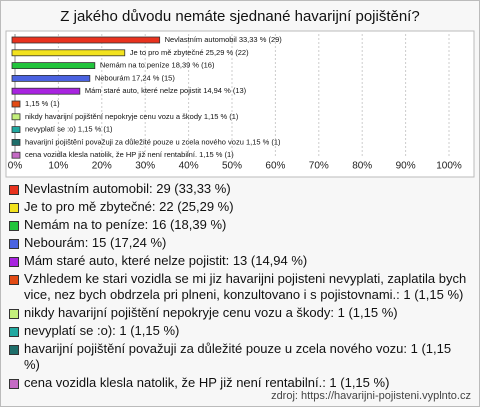 The image size is (480, 407). Describe the element at coordinates (189, 166) in the screenshot. I see `x-tick-label: 40%` at that location.